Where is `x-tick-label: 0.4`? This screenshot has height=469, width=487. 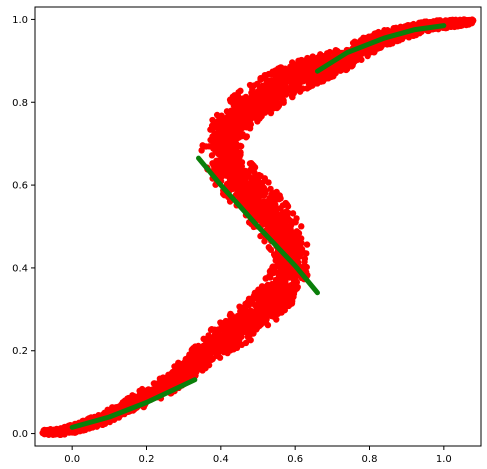
x-tick-label: 0.4 is located at coordinates (221, 459).